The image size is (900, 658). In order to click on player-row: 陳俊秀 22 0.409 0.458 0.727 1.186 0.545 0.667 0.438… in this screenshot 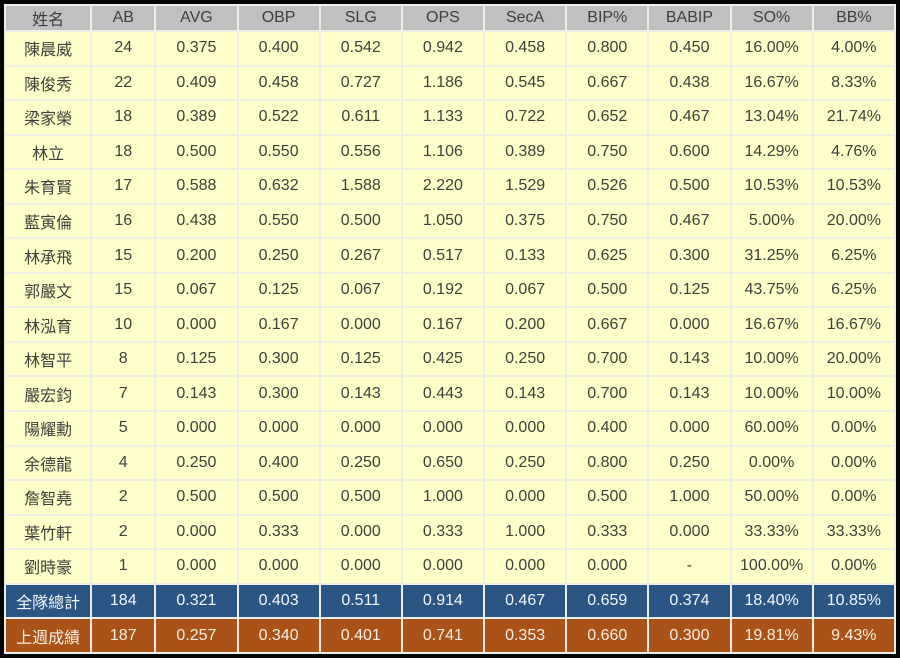, I will do `click(450, 83)`.